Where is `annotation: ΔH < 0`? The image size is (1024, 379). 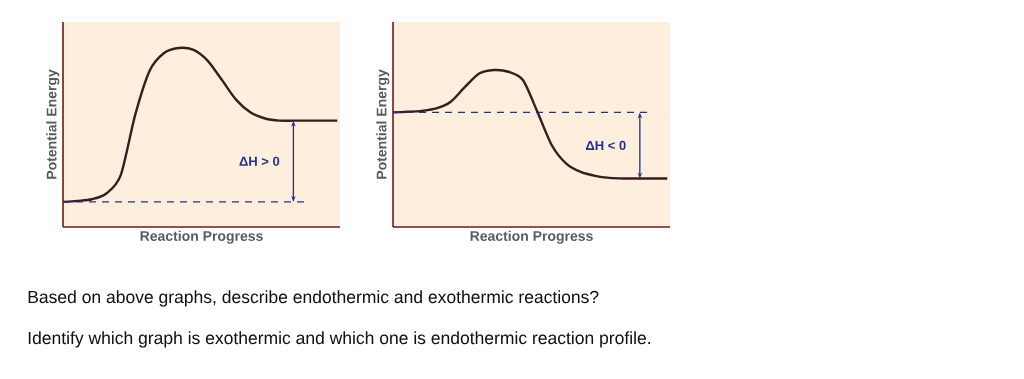 annotation: ΔH < 0 is located at coordinates (605, 145).